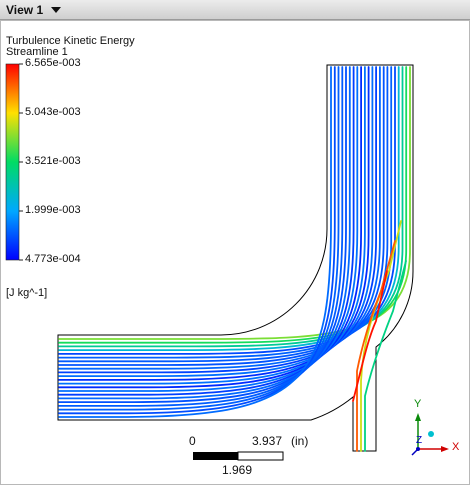 This screenshot has height=486, width=470. Describe the element at coordinates (430, 434) in the screenshot. I see `axis-triad` at that location.